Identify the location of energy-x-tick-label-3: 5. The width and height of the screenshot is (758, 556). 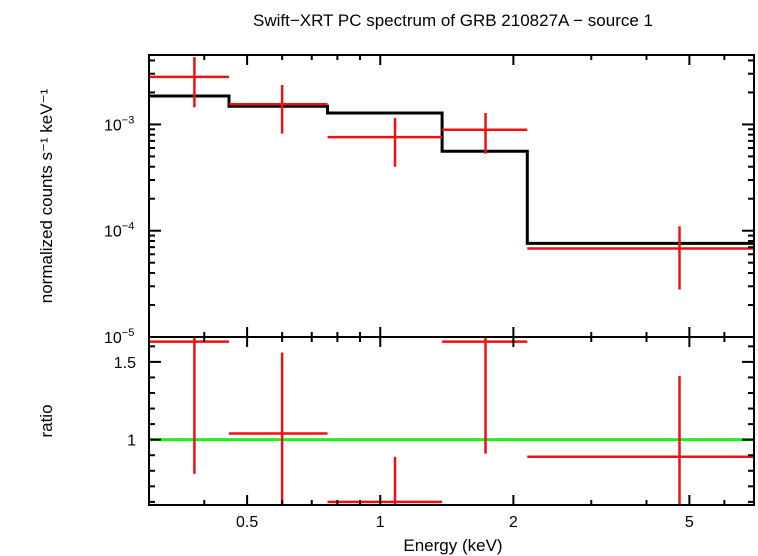
(689, 522).